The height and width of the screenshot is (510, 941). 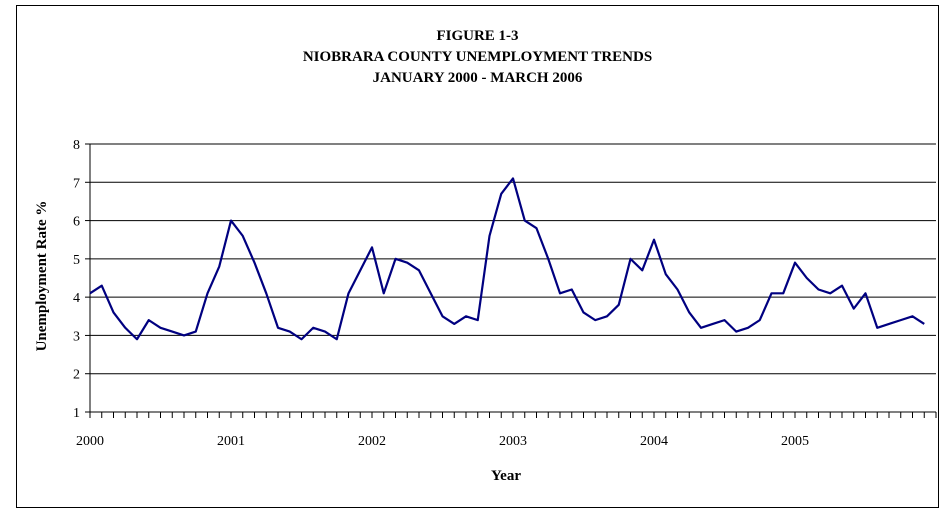 I want to click on x-axis-title: Year, so click(x=506, y=476).